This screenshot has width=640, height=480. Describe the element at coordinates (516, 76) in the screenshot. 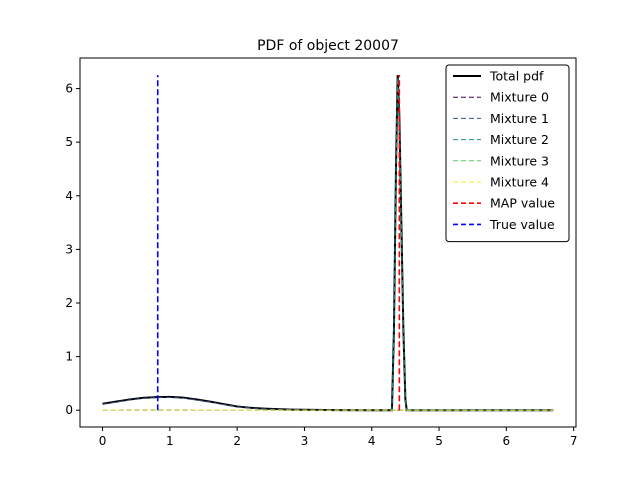

I see `legend-label: Total pdf` at that location.